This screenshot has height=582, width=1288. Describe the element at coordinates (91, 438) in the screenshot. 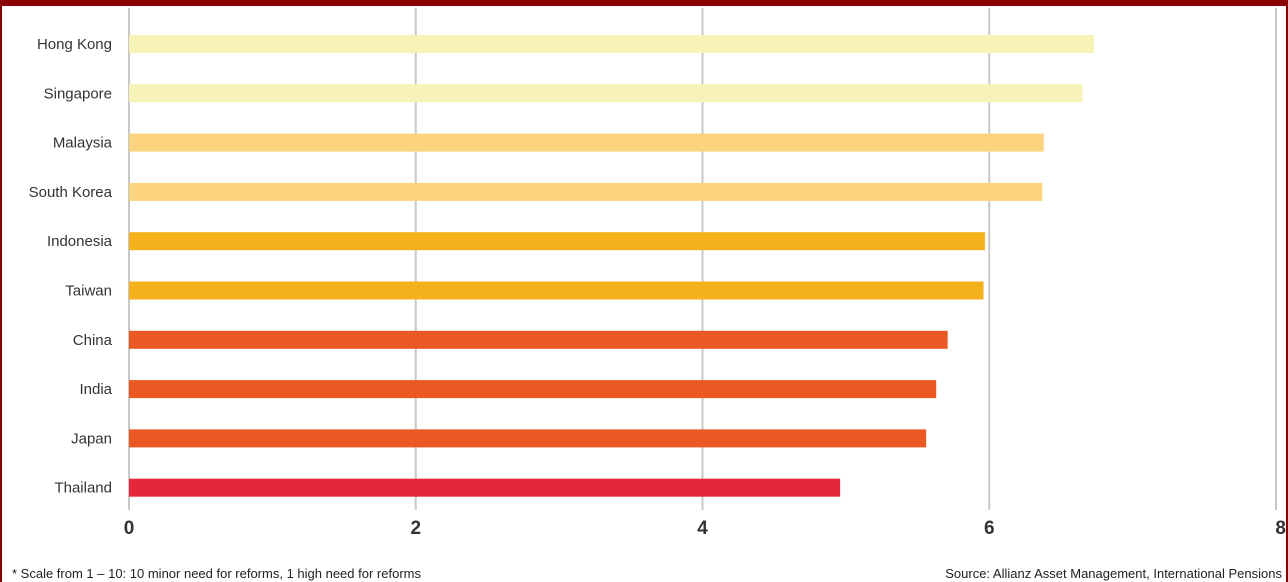

I see `category-label: Japan` at that location.